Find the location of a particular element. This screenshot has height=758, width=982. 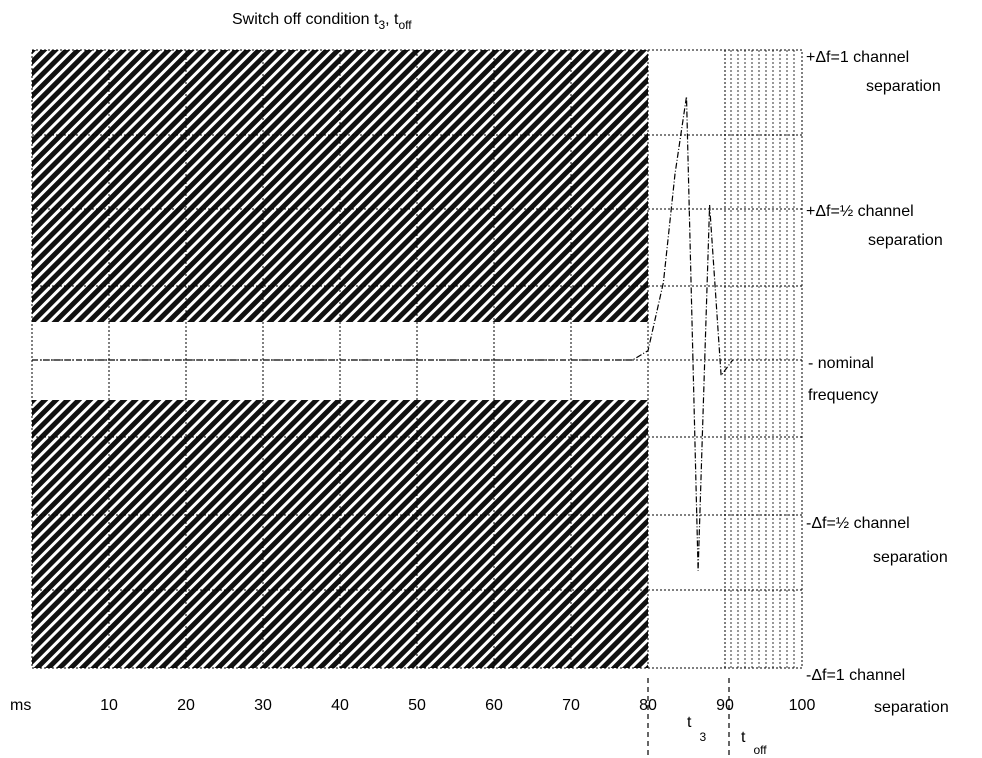

x-tick-label: 50 is located at coordinates (417, 705).